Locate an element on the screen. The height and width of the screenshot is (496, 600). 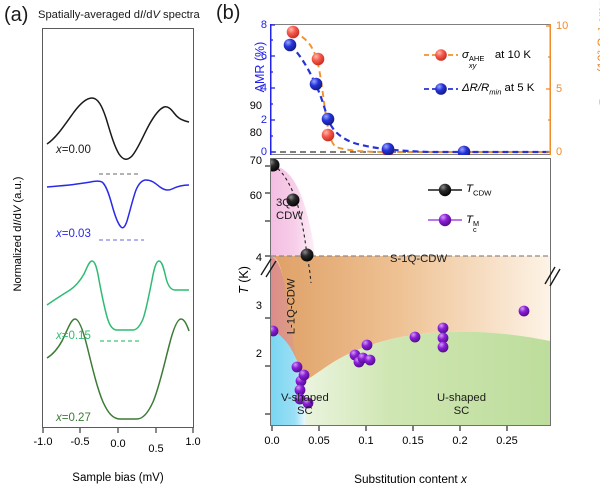
sigma-ylabel-post: (10³ Ω⁻¹ cm⁻¹) is located at coordinates (597, 36).